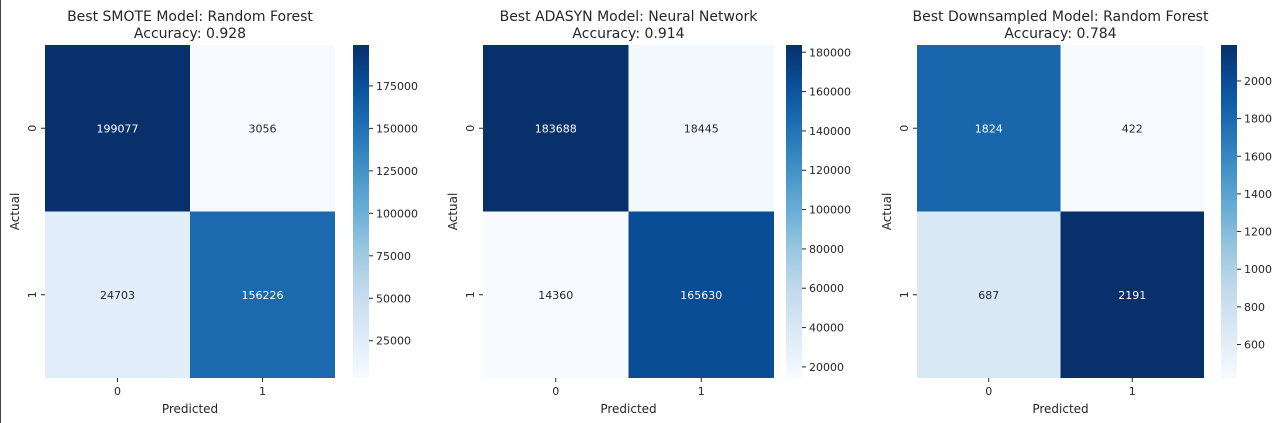 Image resolution: width=1285 pixels, height=423 pixels. I want to click on panel-title: Best Downsampled Model: Random Forest, so click(1061, 17).